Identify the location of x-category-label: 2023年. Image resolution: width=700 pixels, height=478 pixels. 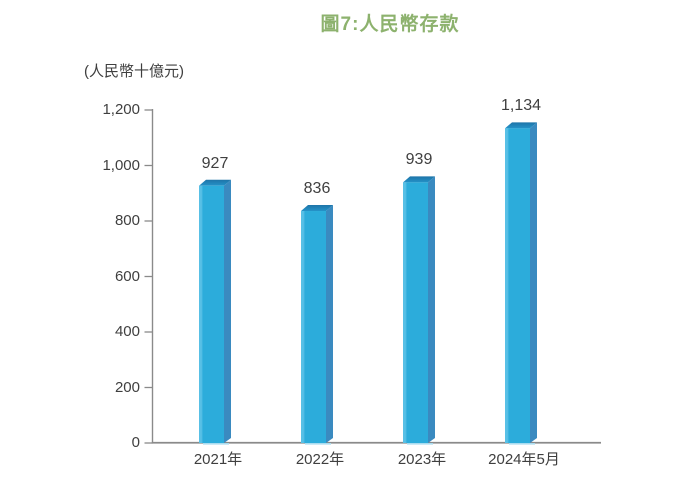
(422, 459).